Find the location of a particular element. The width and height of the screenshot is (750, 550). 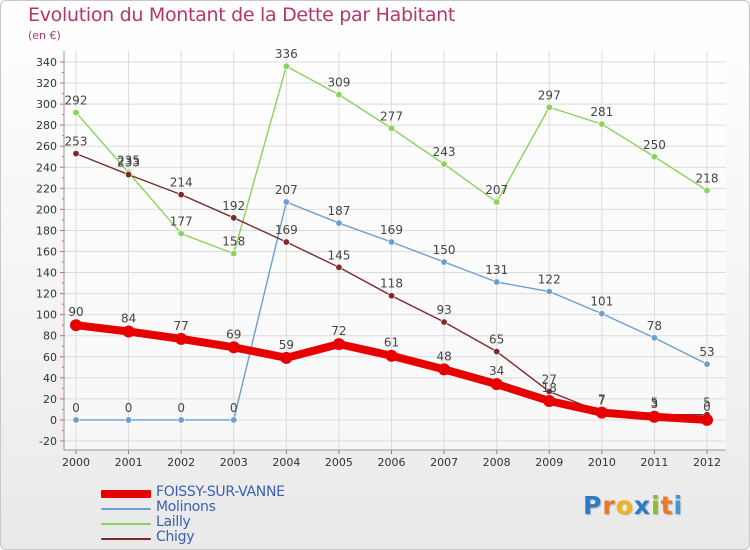

data-label: 243 is located at coordinates (444, 152).